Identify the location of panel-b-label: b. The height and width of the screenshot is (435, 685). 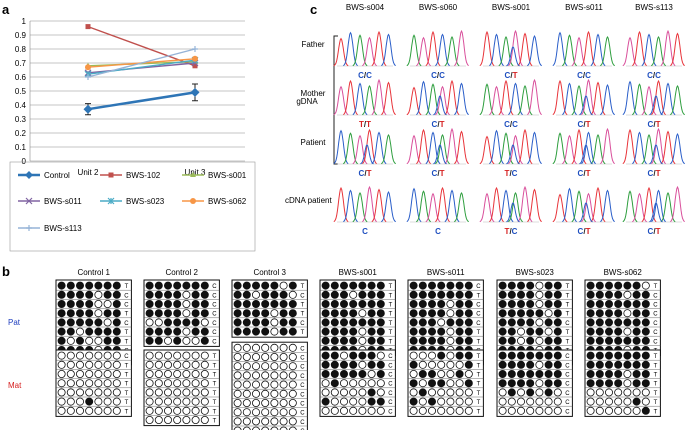
(6, 271).